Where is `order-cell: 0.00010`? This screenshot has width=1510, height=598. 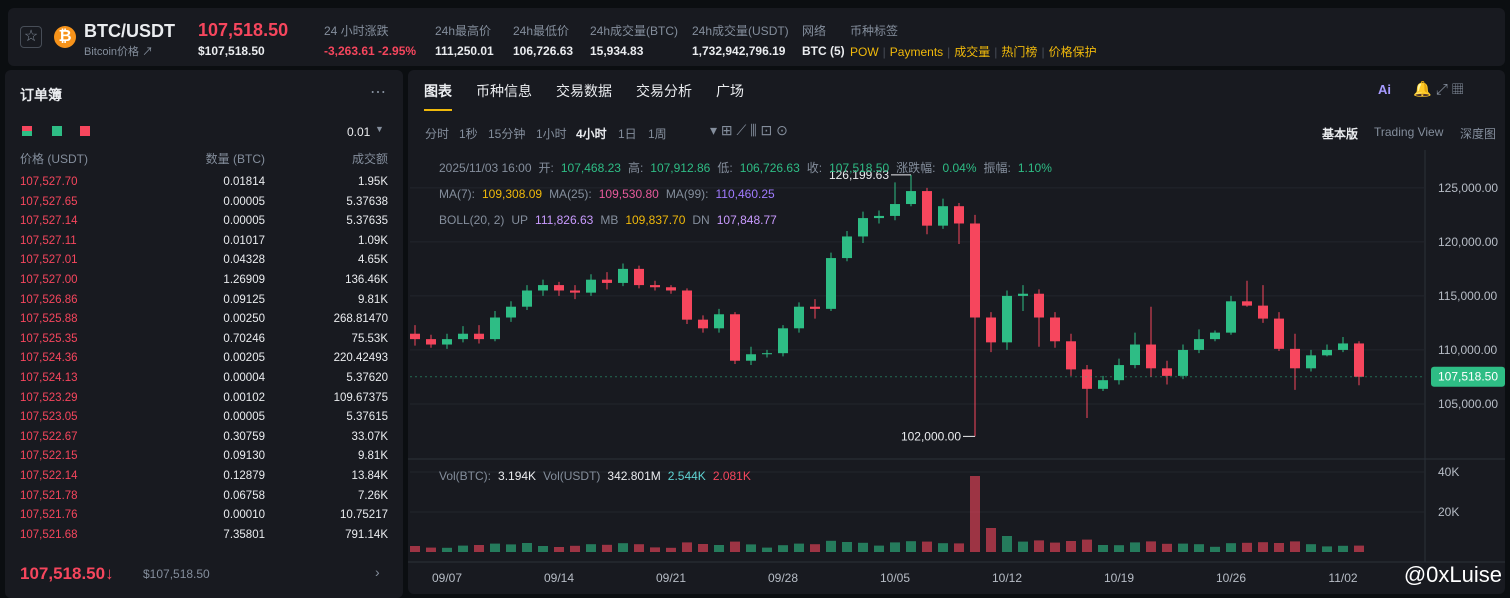
order-cell: 0.00010 is located at coordinates (244, 515).